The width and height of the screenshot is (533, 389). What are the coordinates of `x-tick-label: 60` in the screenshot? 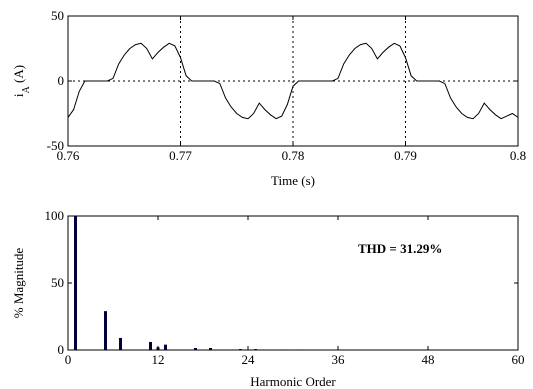 It's located at (518, 359).